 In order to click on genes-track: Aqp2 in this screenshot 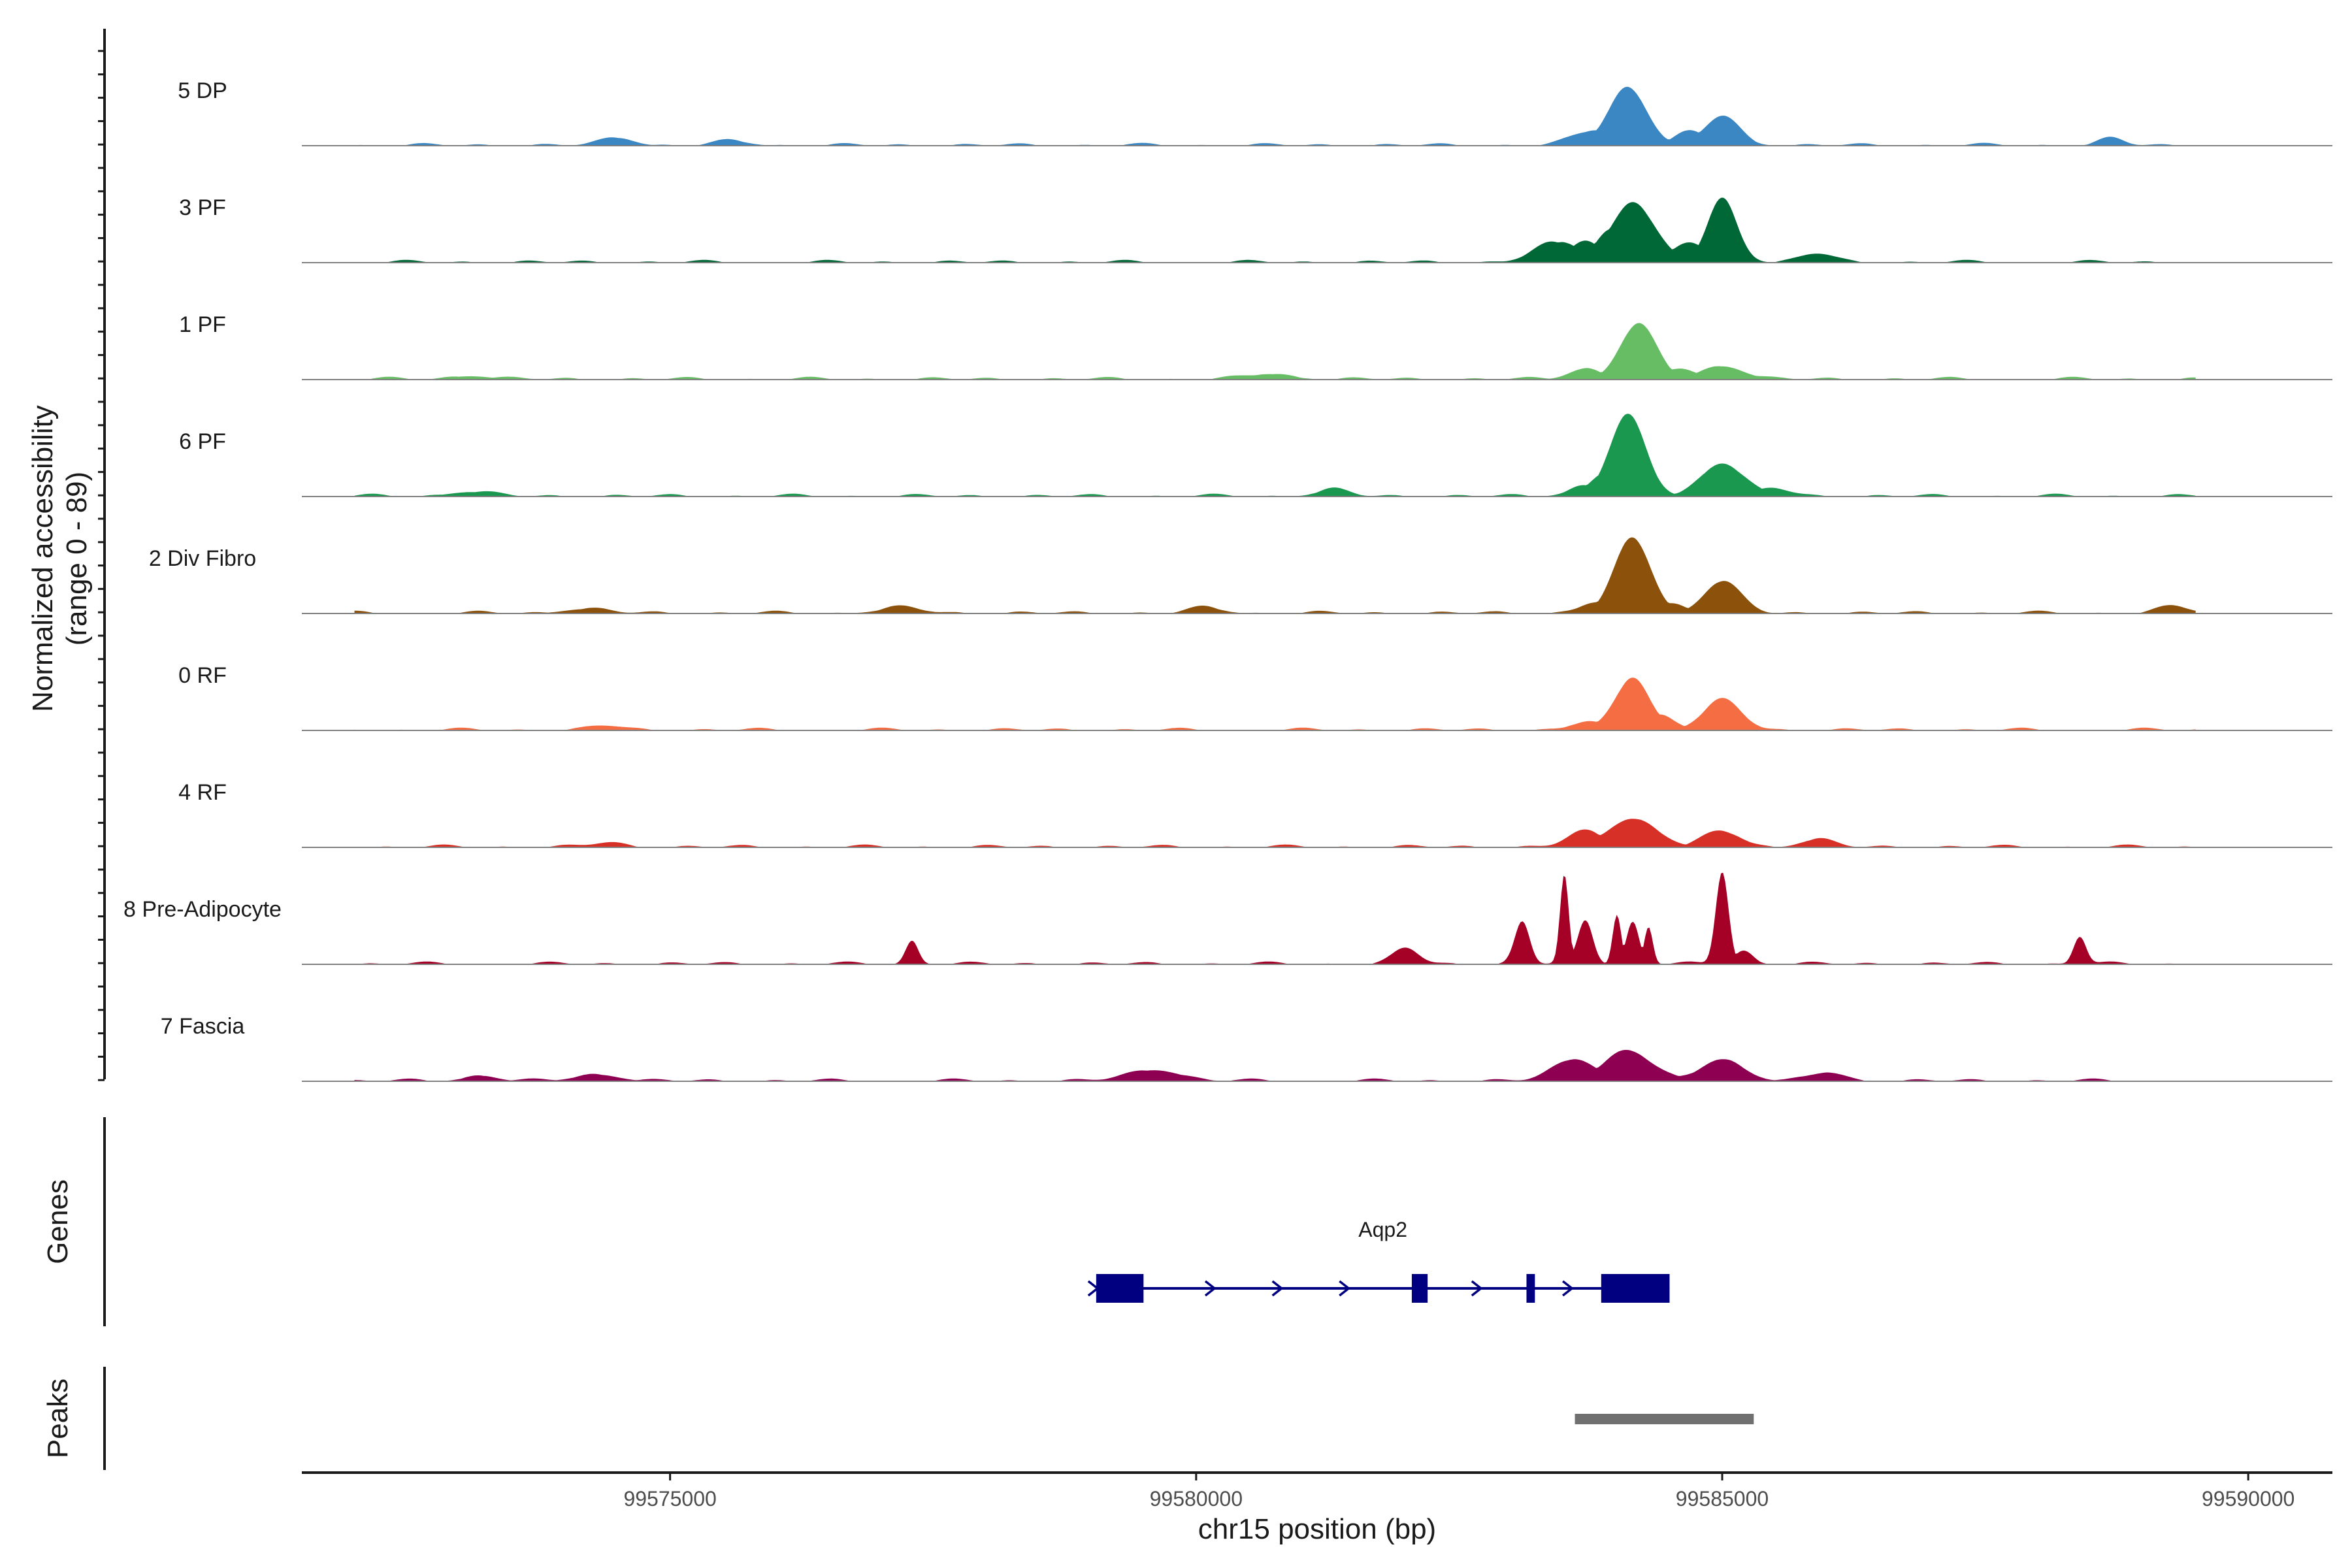, I will do `click(1378, 1260)`.